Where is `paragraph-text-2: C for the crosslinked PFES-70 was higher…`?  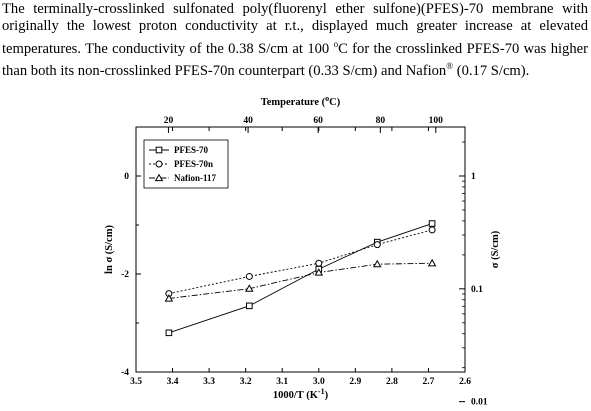 paragraph-text-2: C for the crosslinked PFES-70 was higher… is located at coordinates (295, 59).